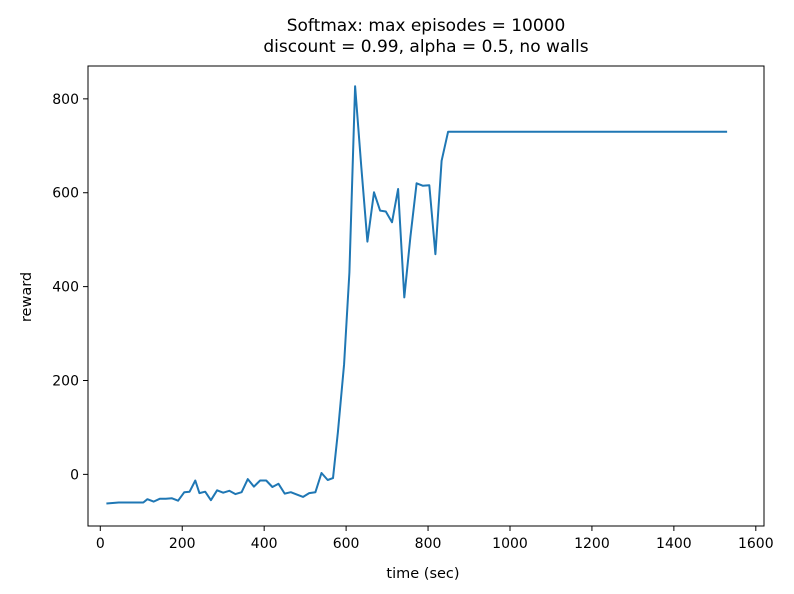 The width and height of the screenshot is (794, 594). What do you see at coordinates (428, 544) in the screenshot?
I see `x-tick-label: 800` at bounding box center [428, 544].